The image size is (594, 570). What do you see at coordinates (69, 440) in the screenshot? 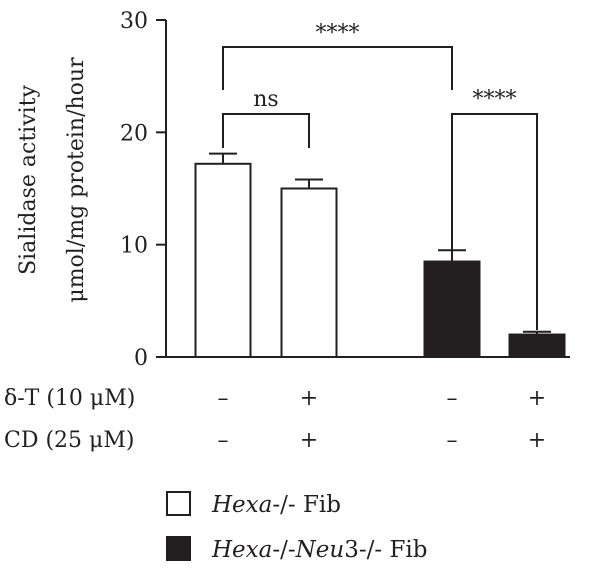
I see `condition-label: CD (25 μM)` at bounding box center [69, 440].